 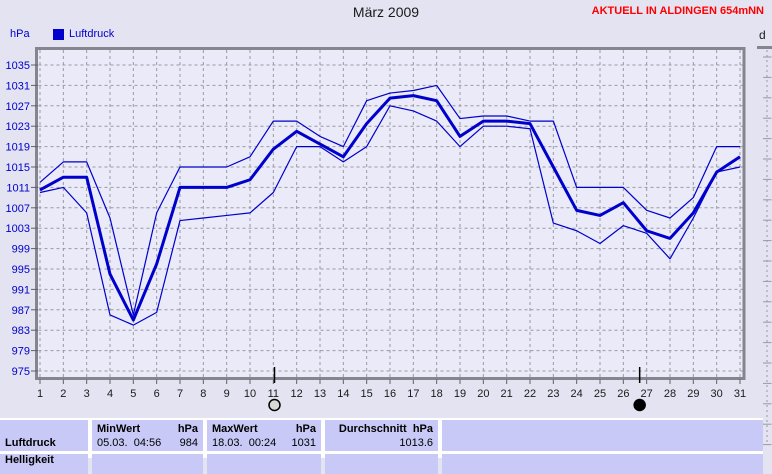 I want to click on chart-legend: Luftdruck, so click(x=83, y=34).